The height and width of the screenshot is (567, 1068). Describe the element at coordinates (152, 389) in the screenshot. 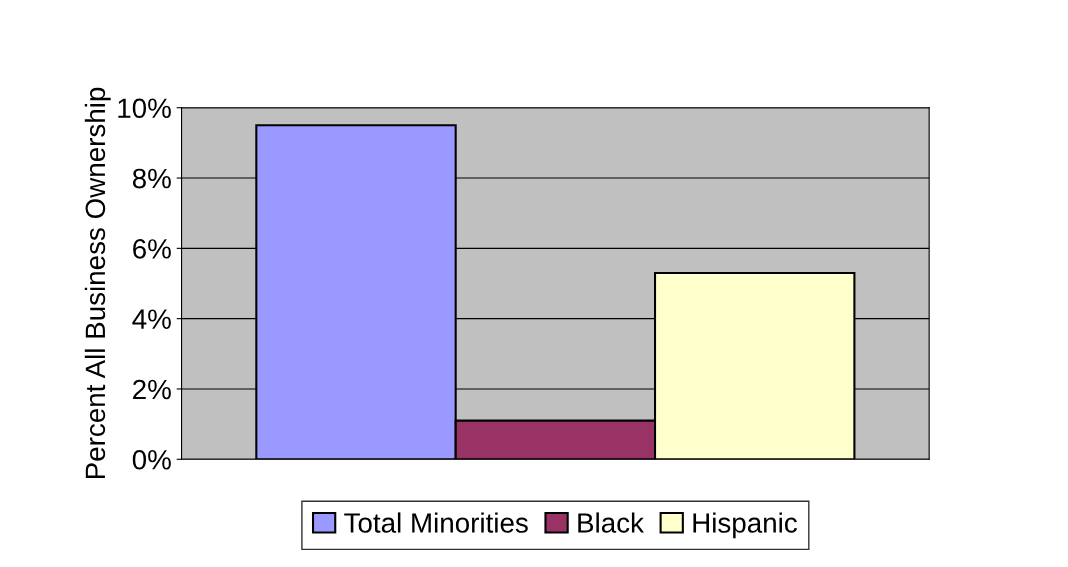

I see `y-tick-label: 2%` at that location.